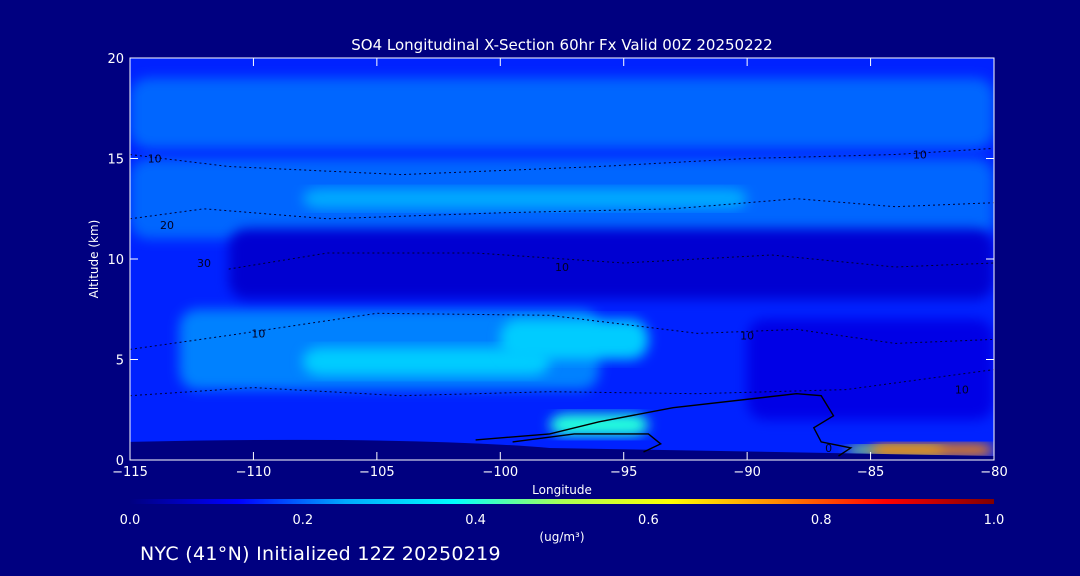 The width and height of the screenshot is (1080, 576). I want to click on x-tick-label: −80, so click(993, 472).